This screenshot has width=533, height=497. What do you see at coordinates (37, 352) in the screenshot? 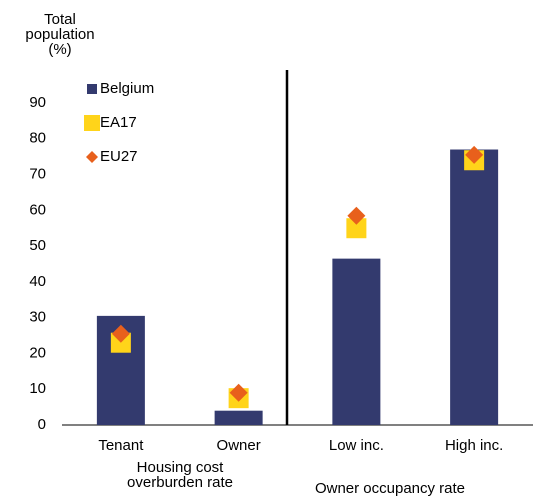
I see `y-tick-label: 20` at bounding box center [37, 352].